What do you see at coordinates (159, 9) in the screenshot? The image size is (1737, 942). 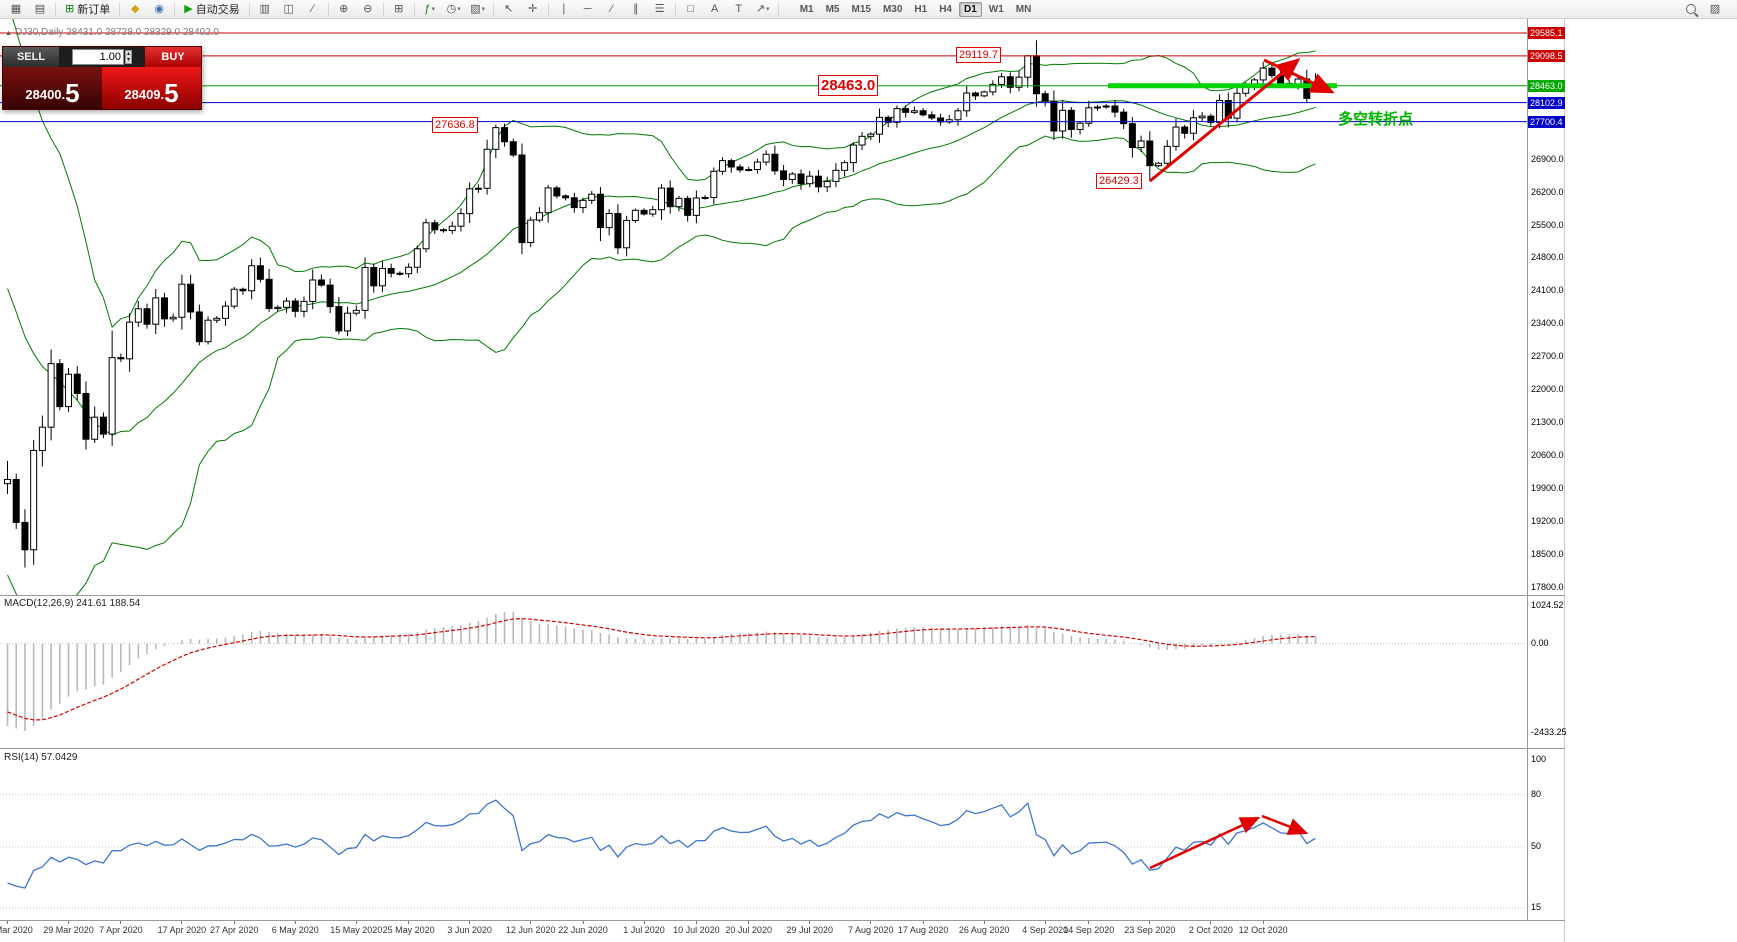 I see `community-icon: ◉` at bounding box center [159, 9].